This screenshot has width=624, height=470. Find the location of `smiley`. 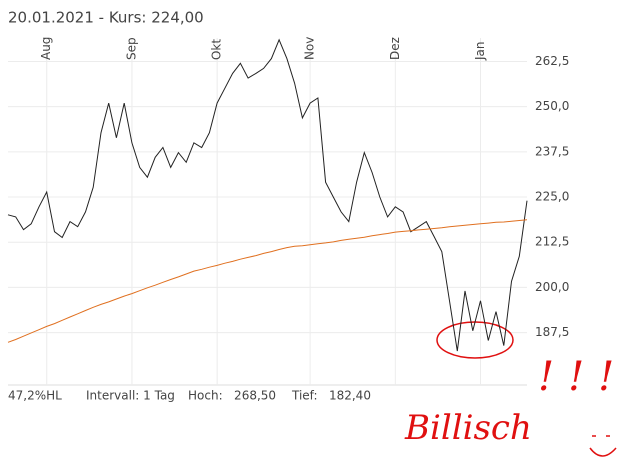

smiley is located at coordinates (603, 446).